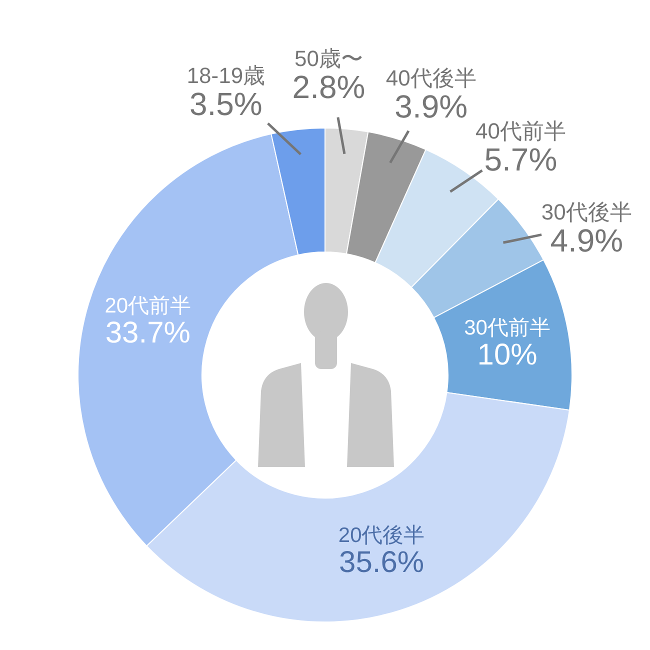 The image size is (650, 650). I want to click on data-label: 2.8%, so click(329, 87).